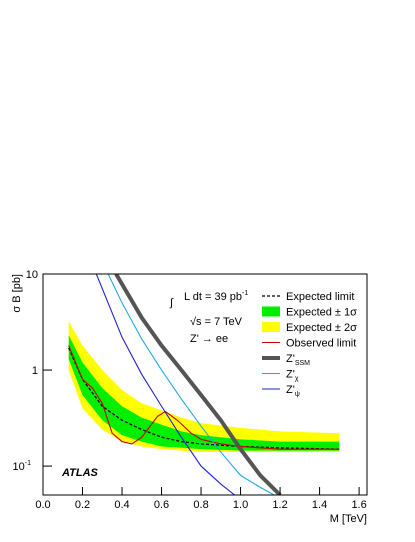 Image resolution: width=415 pixels, height=542 pixels. I want to click on x-tick-label: 1.0, so click(240, 505).